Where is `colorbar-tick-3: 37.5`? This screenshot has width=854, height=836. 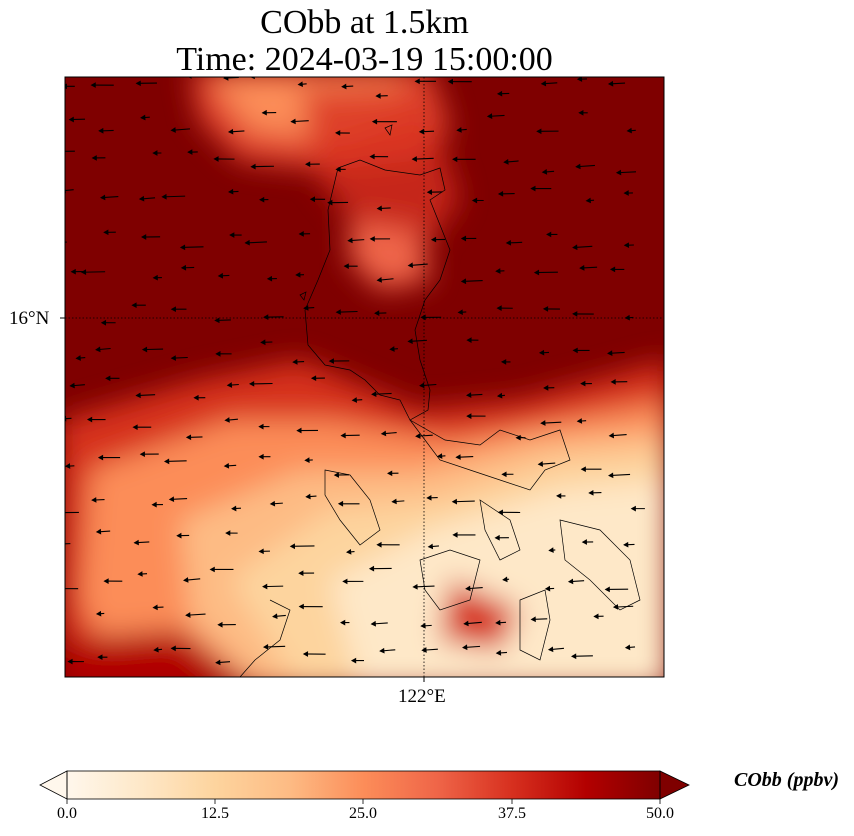
colorbar-tick-3: 37.5 is located at coordinates (512, 813).